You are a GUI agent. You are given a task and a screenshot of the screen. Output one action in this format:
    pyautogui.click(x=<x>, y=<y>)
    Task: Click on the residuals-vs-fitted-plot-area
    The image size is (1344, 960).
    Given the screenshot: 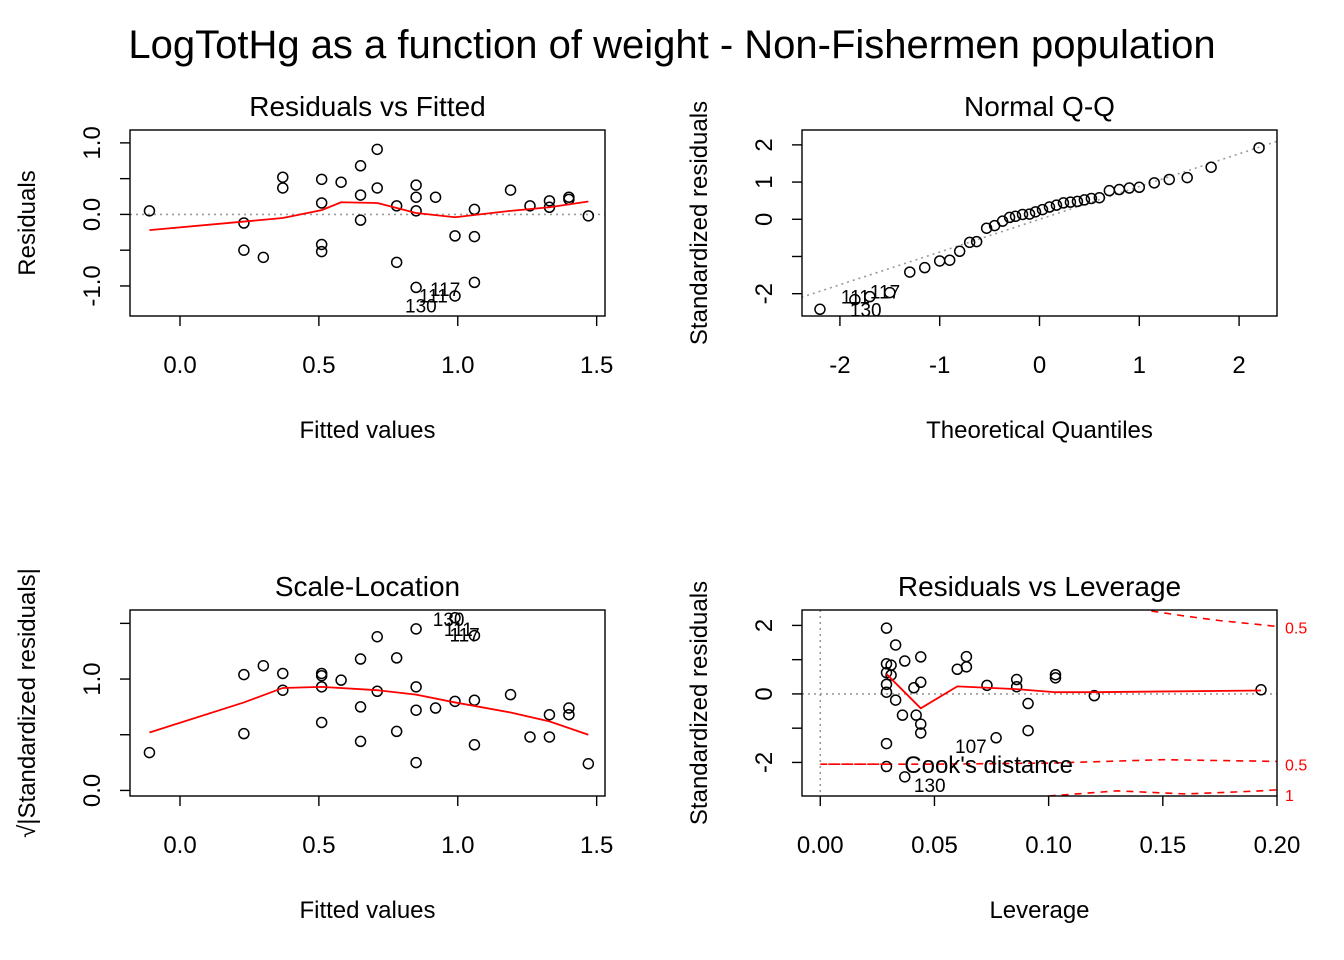 What is the action you would take?
    pyautogui.click(x=367, y=222)
    